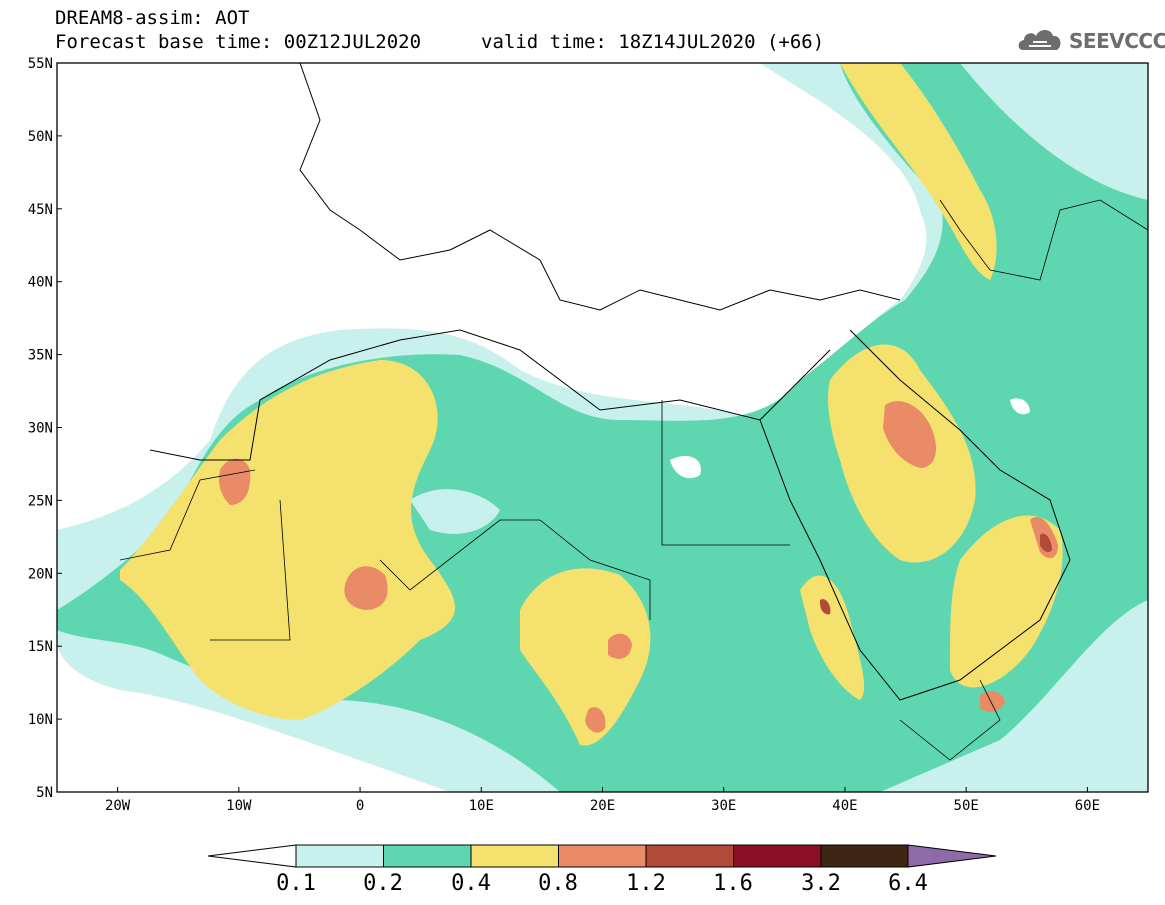 The width and height of the screenshot is (1165, 905). What do you see at coordinates (40, 356) in the screenshot?
I see `lat-tick-label: 35N` at bounding box center [40, 356].